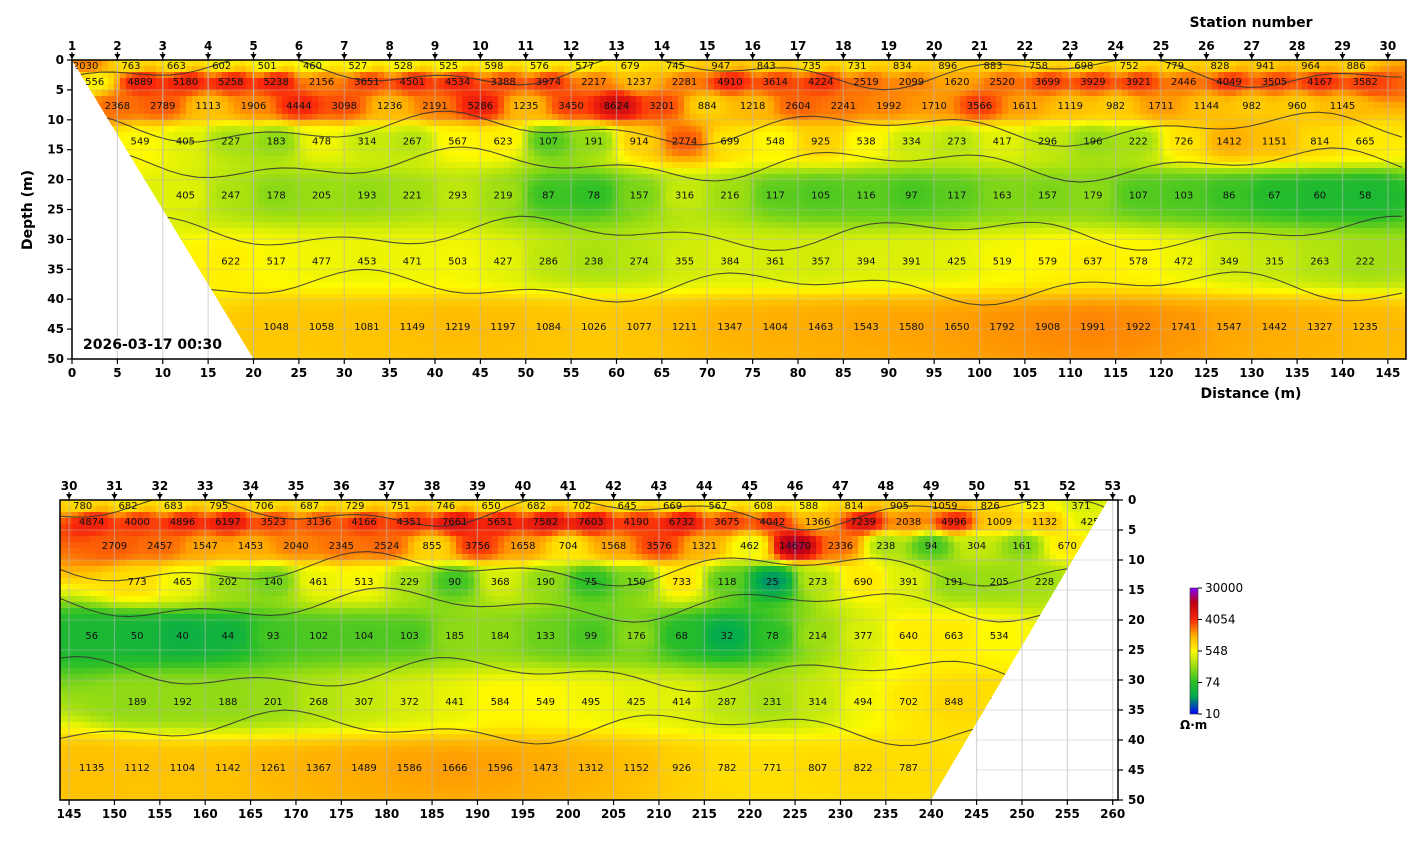 The image size is (1419, 842). What do you see at coordinates (500, 582) in the screenshot?
I see `data-label: 368` at bounding box center [500, 582].